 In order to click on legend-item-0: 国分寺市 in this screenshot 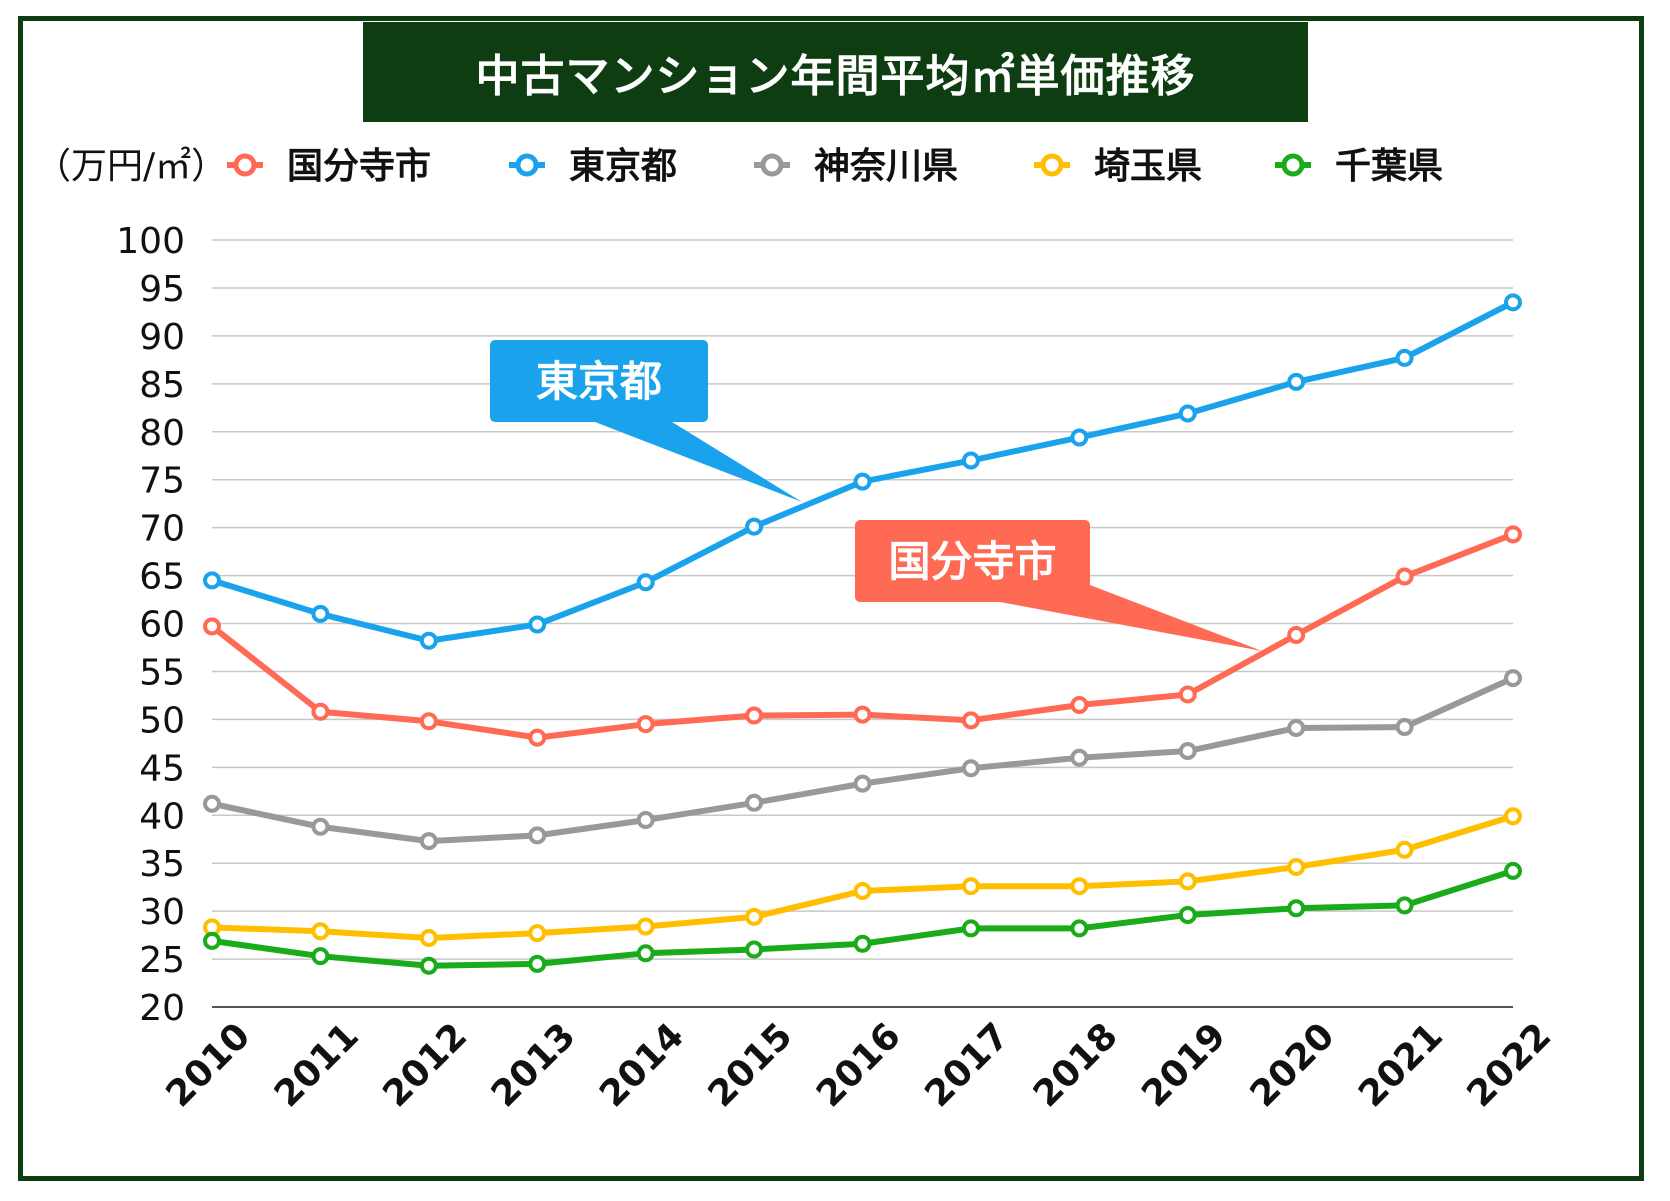, I will do `click(329, 166)`.